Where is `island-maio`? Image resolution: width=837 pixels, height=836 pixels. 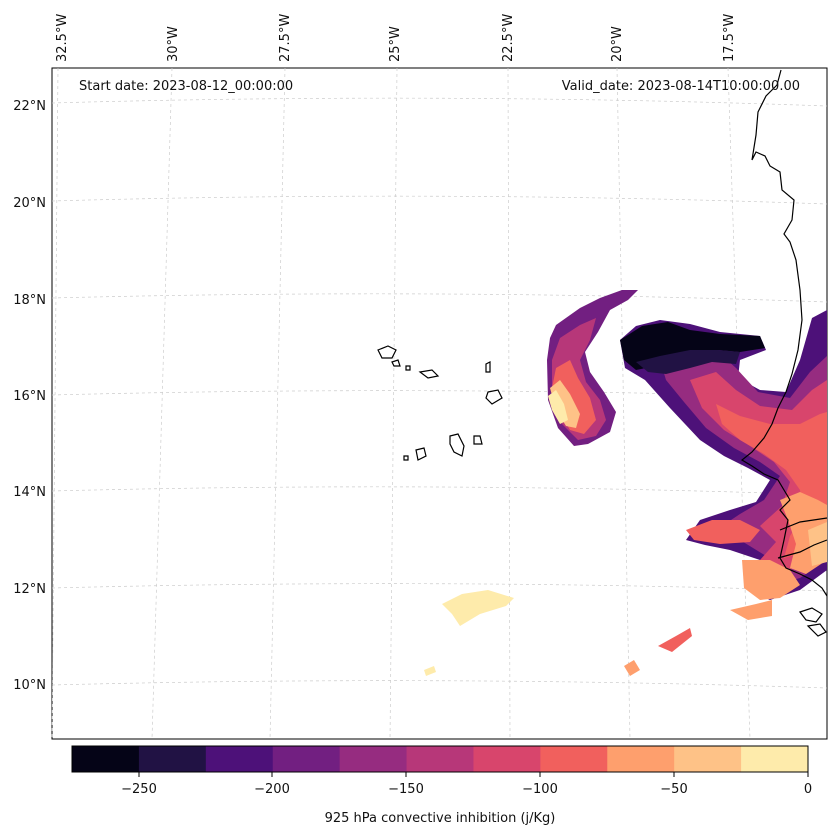
island-maio is located at coordinates (478, 440).